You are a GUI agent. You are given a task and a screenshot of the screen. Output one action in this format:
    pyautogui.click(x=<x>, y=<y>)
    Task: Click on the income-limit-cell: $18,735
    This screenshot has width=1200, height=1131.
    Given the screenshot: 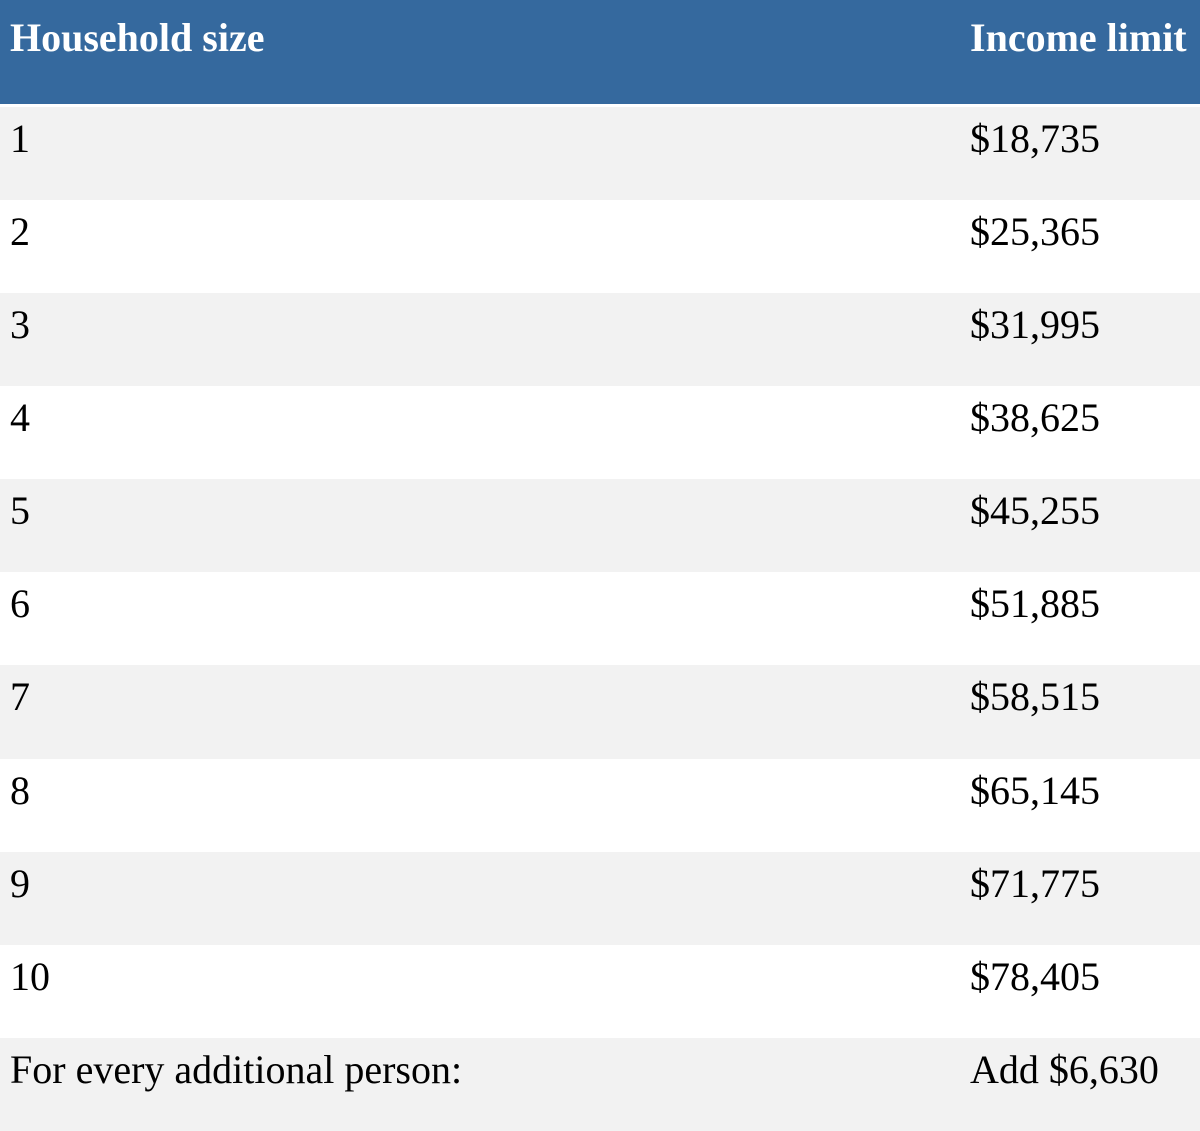 What is the action you would take?
    pyautogui.click(x=1035, y=138)
    